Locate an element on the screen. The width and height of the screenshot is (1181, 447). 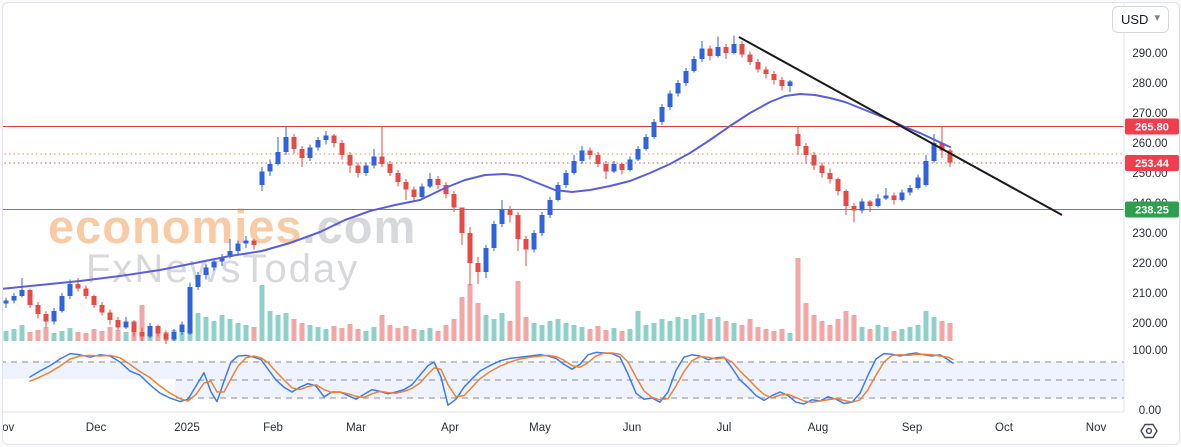
svg-text: Jul is located at coordinates (724, 428).